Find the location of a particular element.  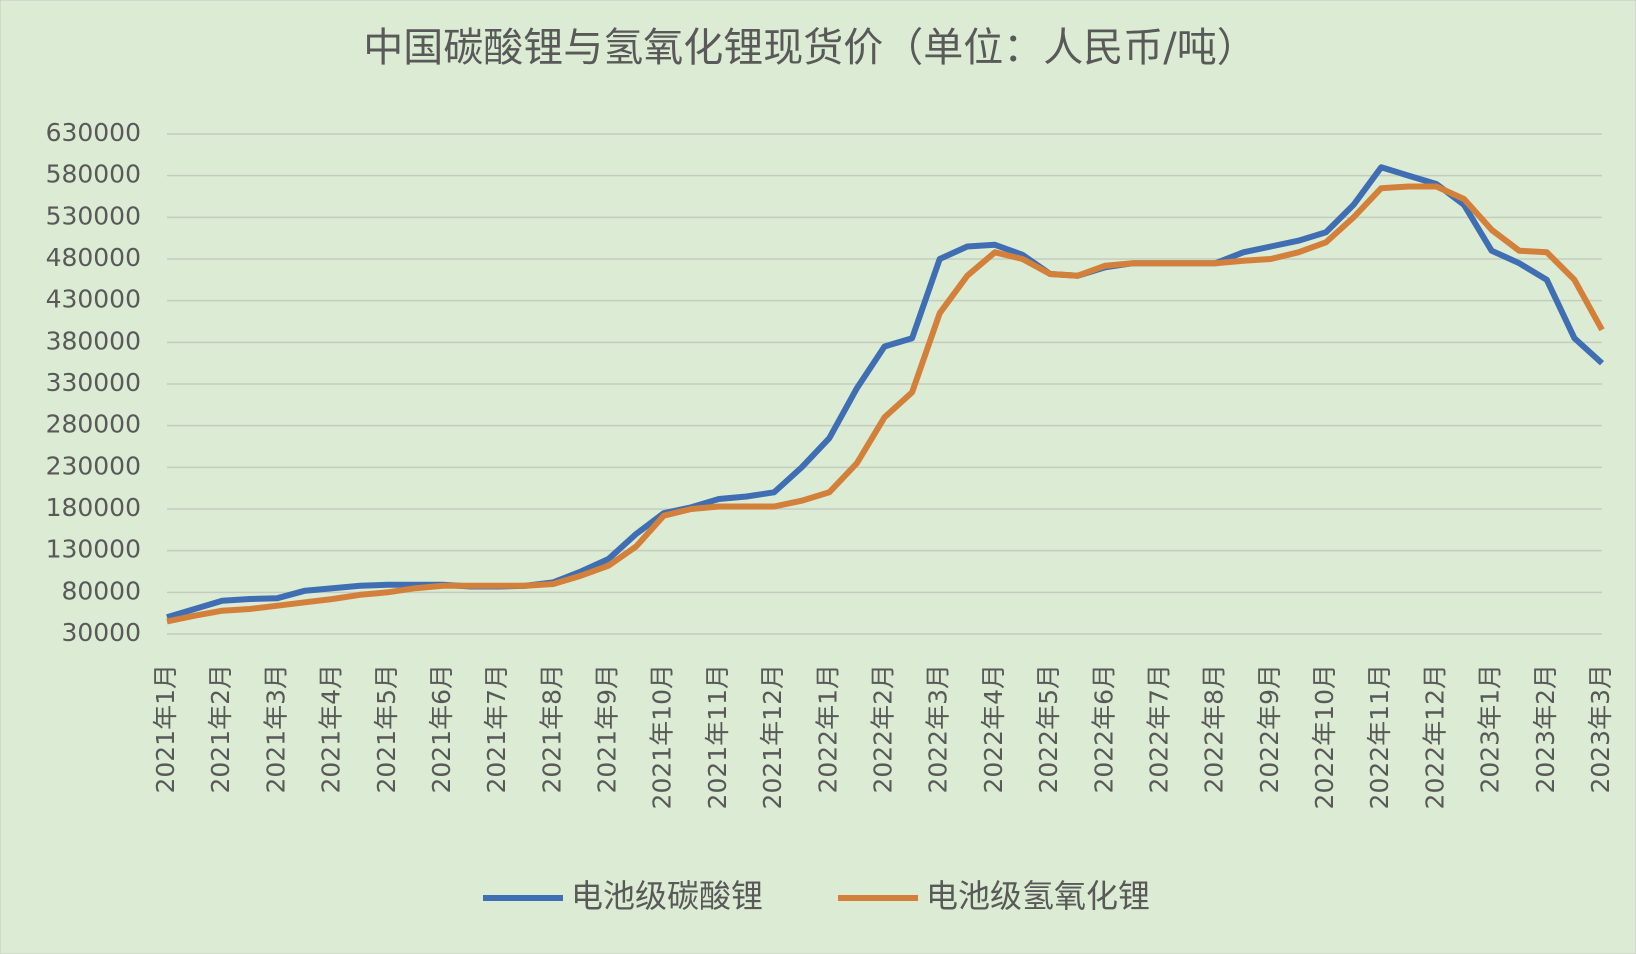

x-tick-label: 2021年4月 is located at coordinates (331, 729).